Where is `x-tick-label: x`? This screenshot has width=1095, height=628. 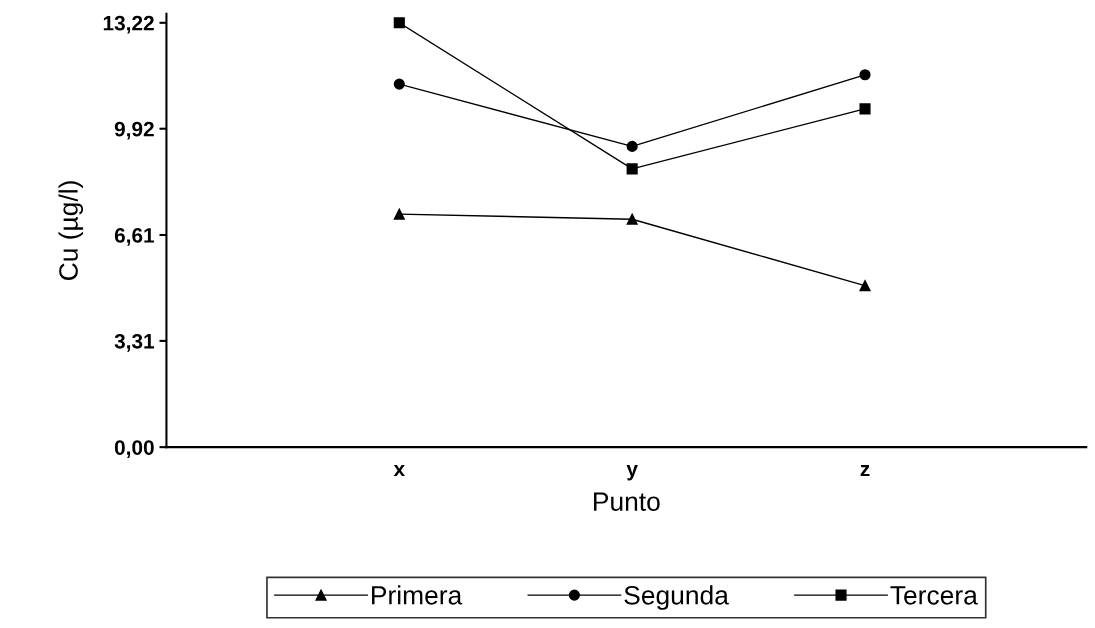 x-tick-label: x is located at coordinates (399, 471).